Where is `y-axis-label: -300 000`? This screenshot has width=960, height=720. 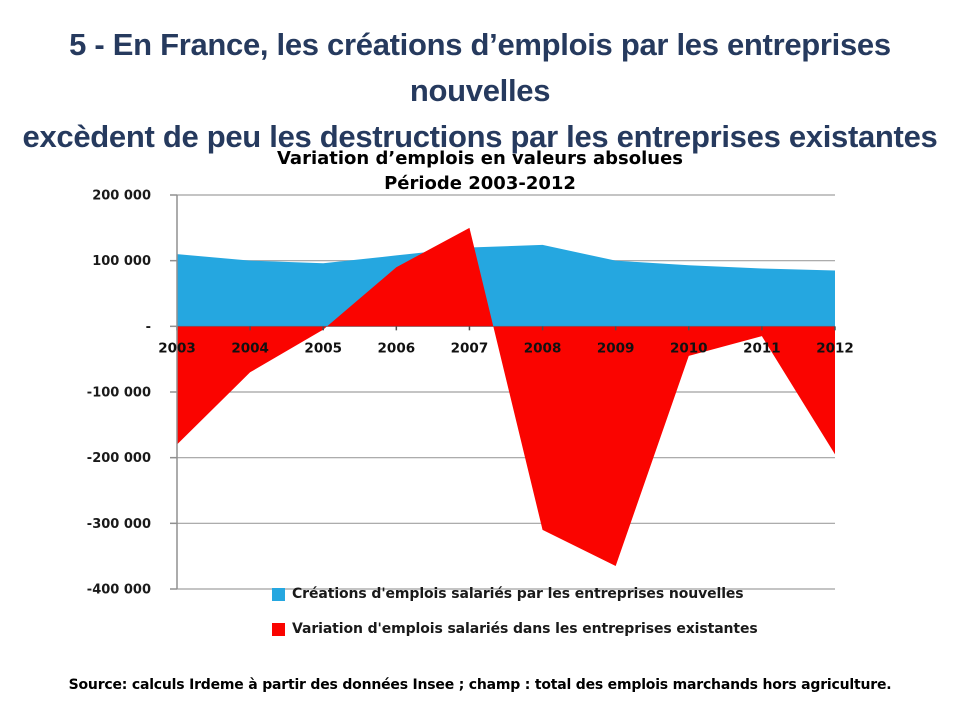 y-axis-label: -300 000 is located at coordinates (119, 524).